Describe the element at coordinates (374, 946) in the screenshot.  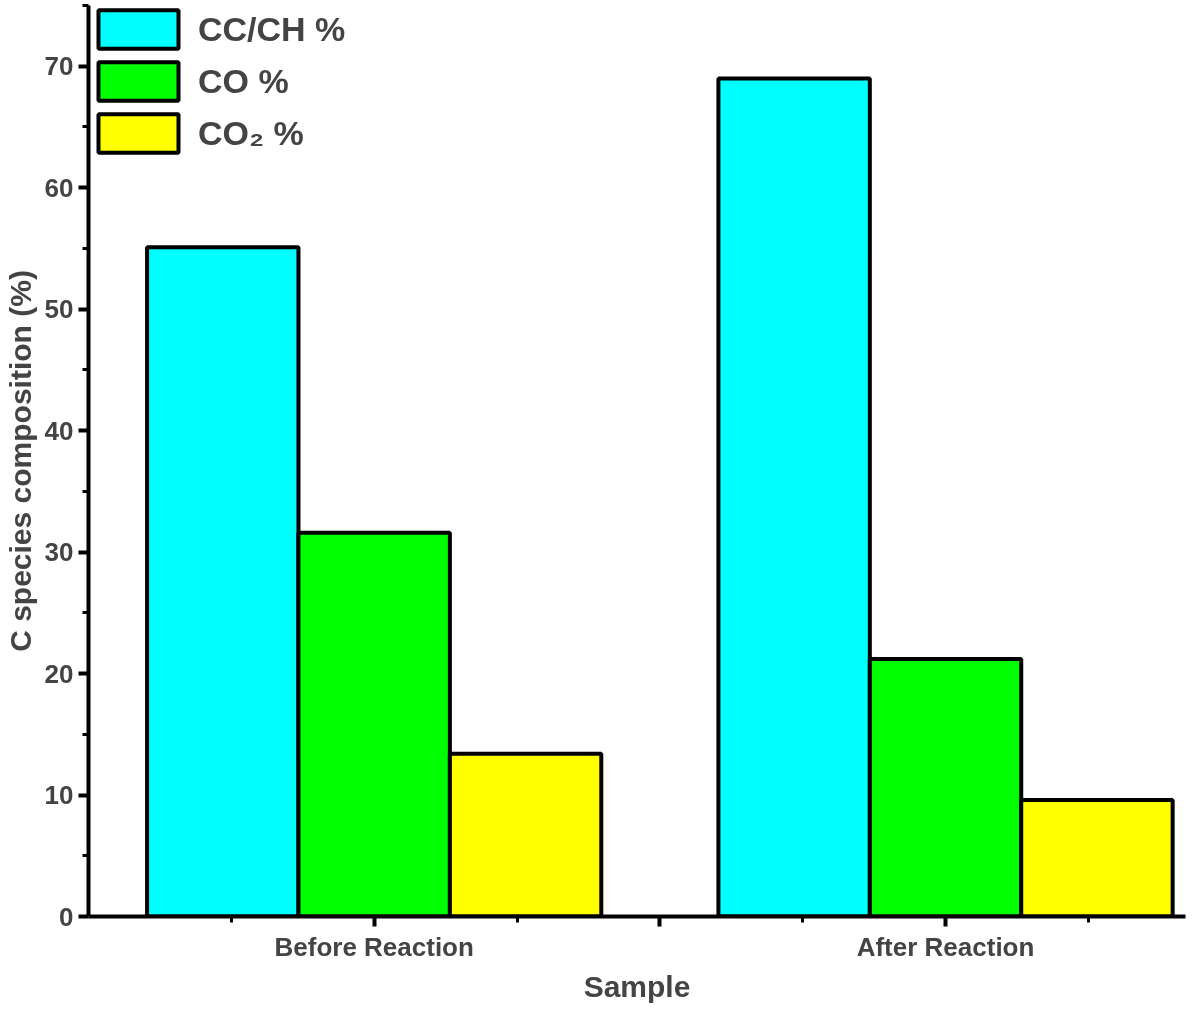
I see `x-tick-label: Before Reaction` at that location.